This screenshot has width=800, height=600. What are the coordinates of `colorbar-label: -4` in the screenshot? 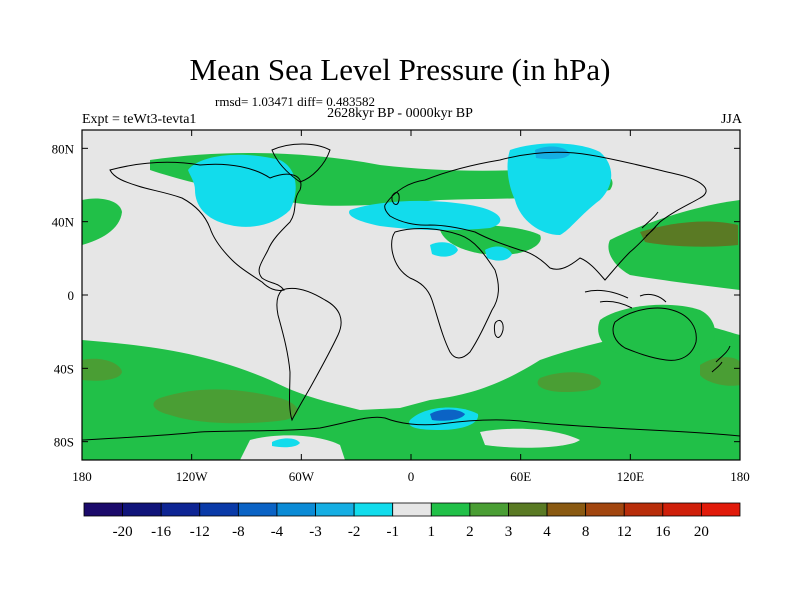 It's located at (277, 532).